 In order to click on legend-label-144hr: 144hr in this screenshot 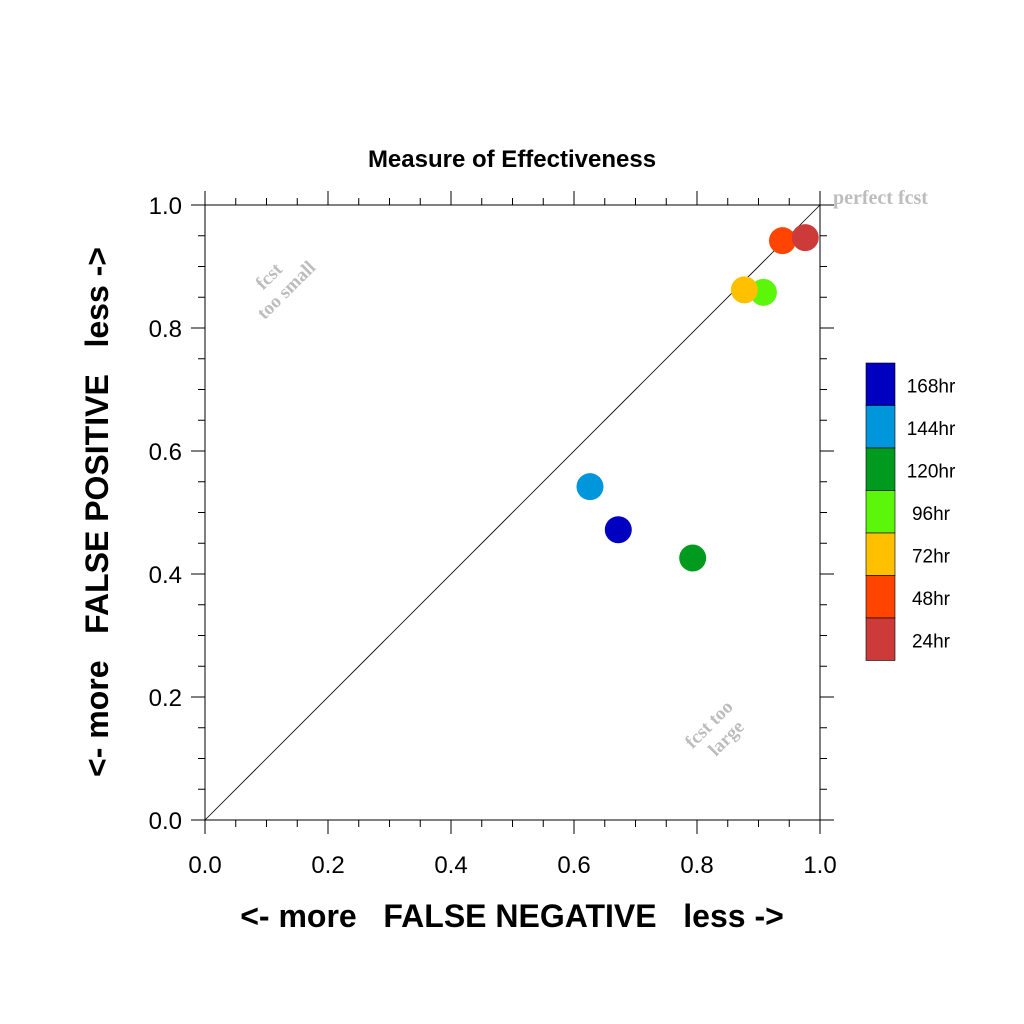, I will do `click(931, 429)`.